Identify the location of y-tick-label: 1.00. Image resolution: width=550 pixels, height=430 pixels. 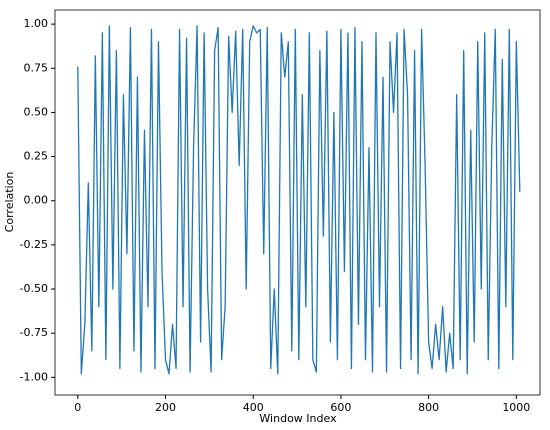
(36, 23).